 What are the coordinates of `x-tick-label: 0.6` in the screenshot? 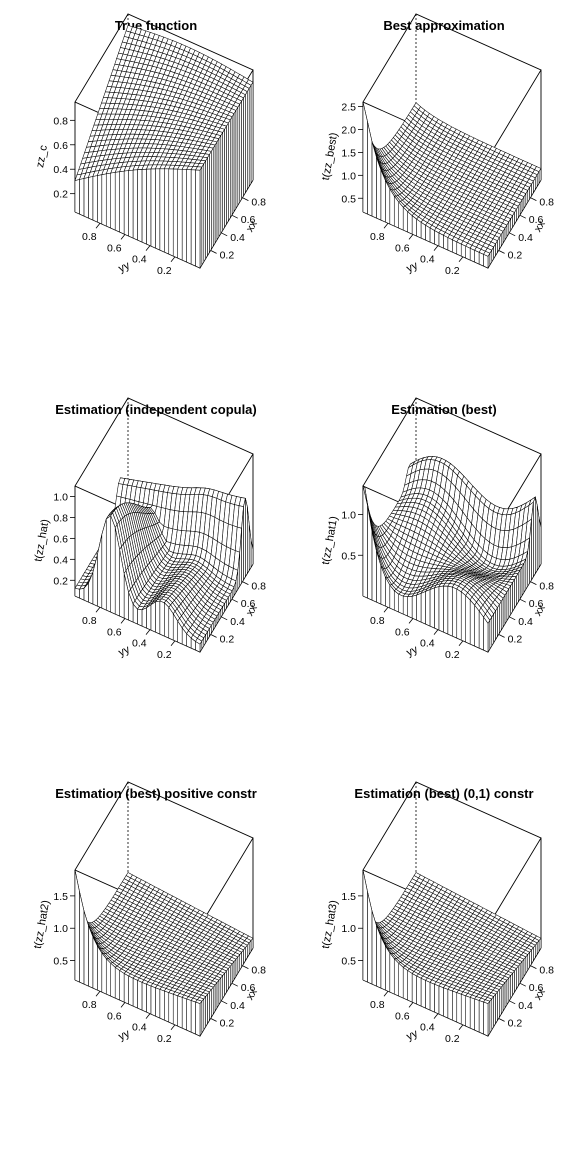 It's located at (248, 988).